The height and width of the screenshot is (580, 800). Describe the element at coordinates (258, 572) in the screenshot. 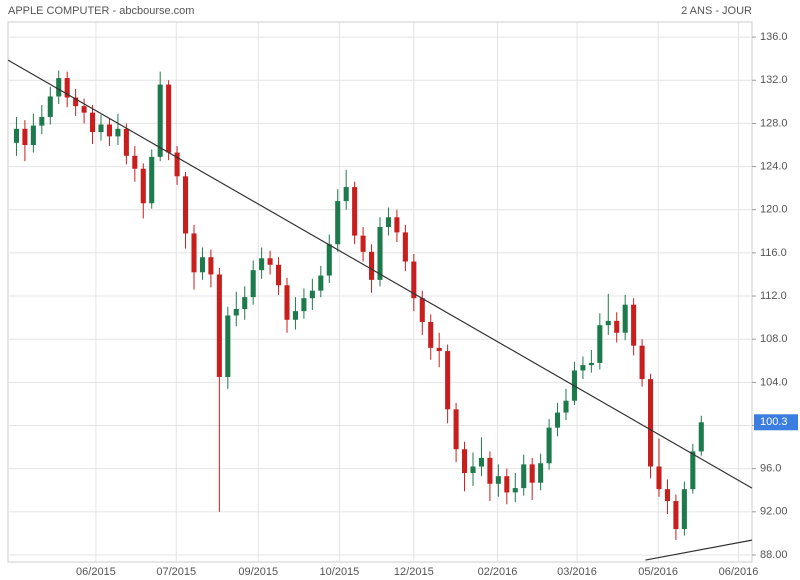

I see `x-tick-label: 09/2015` at that location.